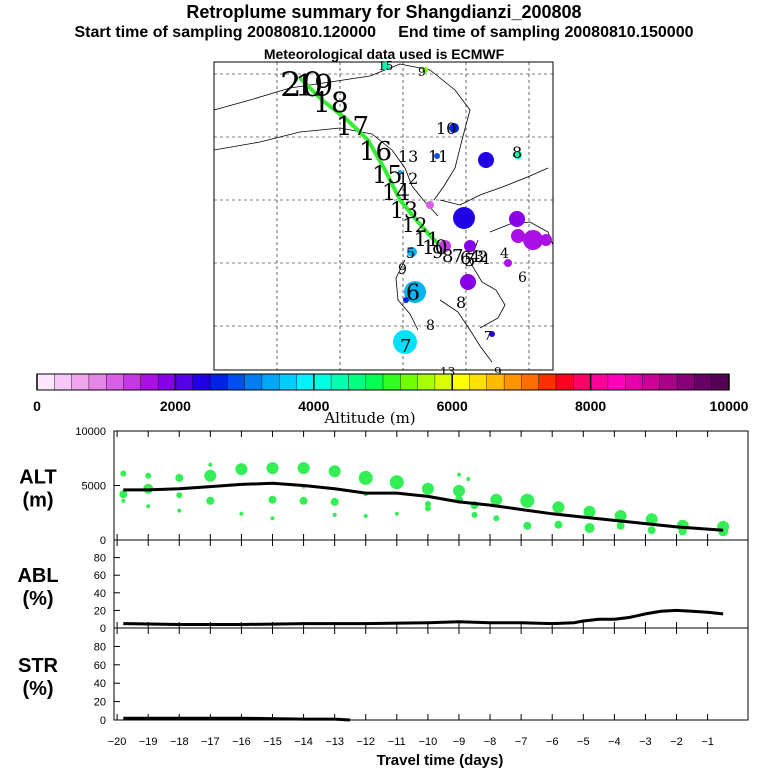  I want to click on xtick-label: −2, so click(676, 742).